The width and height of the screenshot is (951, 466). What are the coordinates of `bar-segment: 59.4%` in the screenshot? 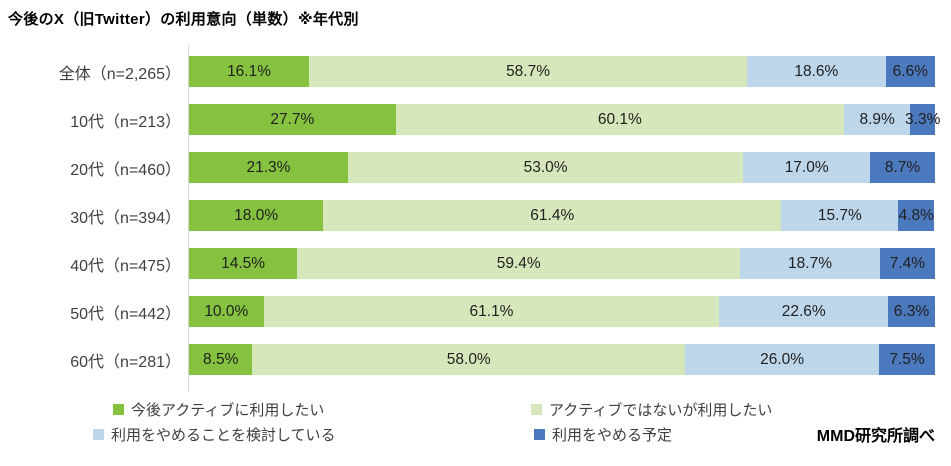 It's located at (519, 263).